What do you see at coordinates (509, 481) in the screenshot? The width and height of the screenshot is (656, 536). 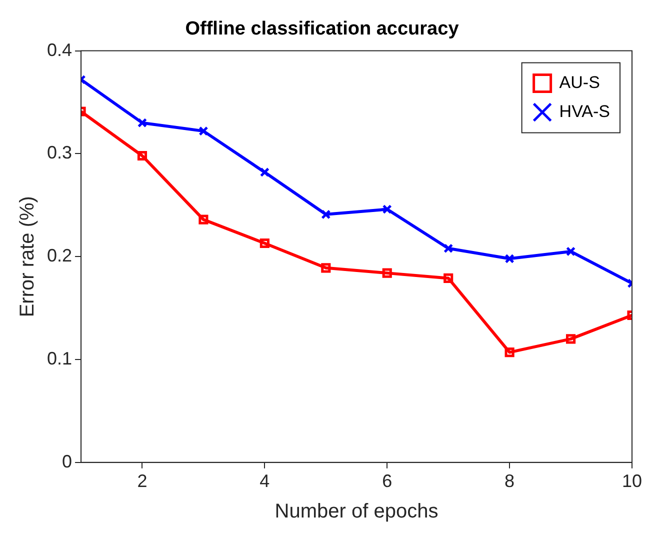 I see `x-tick-label: 8` at bounding box center [509, 481].